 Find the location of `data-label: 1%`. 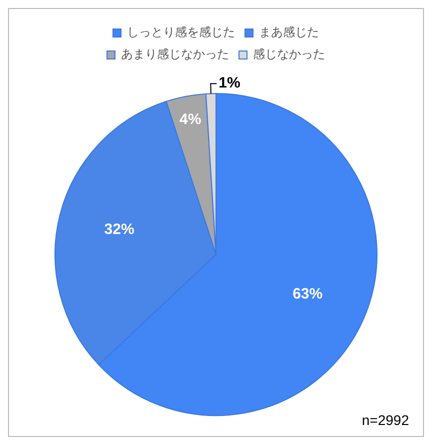

data-label: 1% is located at coordinates (229, 83).